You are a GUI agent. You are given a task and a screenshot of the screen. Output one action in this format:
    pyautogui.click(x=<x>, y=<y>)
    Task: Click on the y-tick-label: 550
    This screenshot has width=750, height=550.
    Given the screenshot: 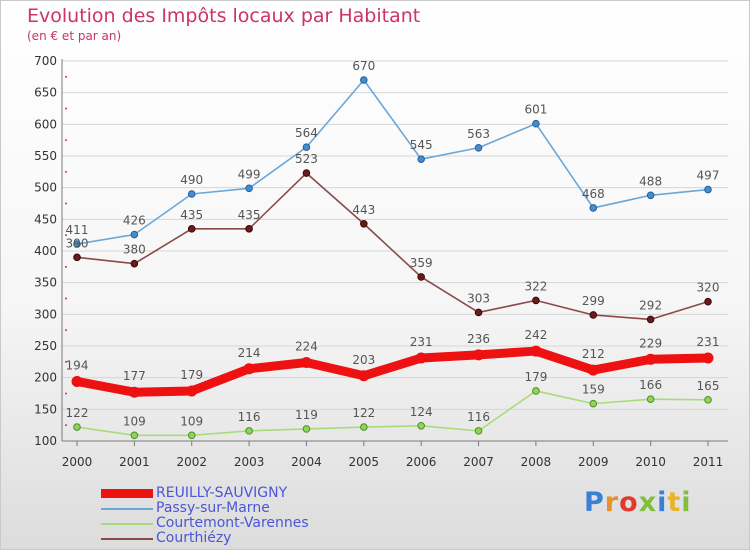 What is the action you would take?
    pyautogui.click(x=45, y=156)
    